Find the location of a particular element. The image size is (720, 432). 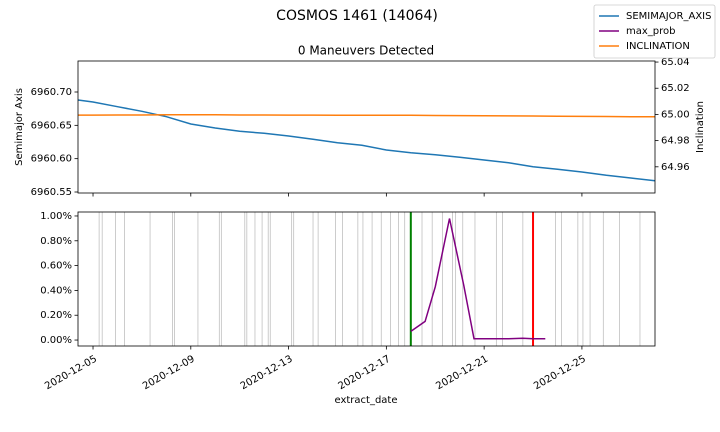

legend-label: INCLINATION is located at coordinates (658, 46).